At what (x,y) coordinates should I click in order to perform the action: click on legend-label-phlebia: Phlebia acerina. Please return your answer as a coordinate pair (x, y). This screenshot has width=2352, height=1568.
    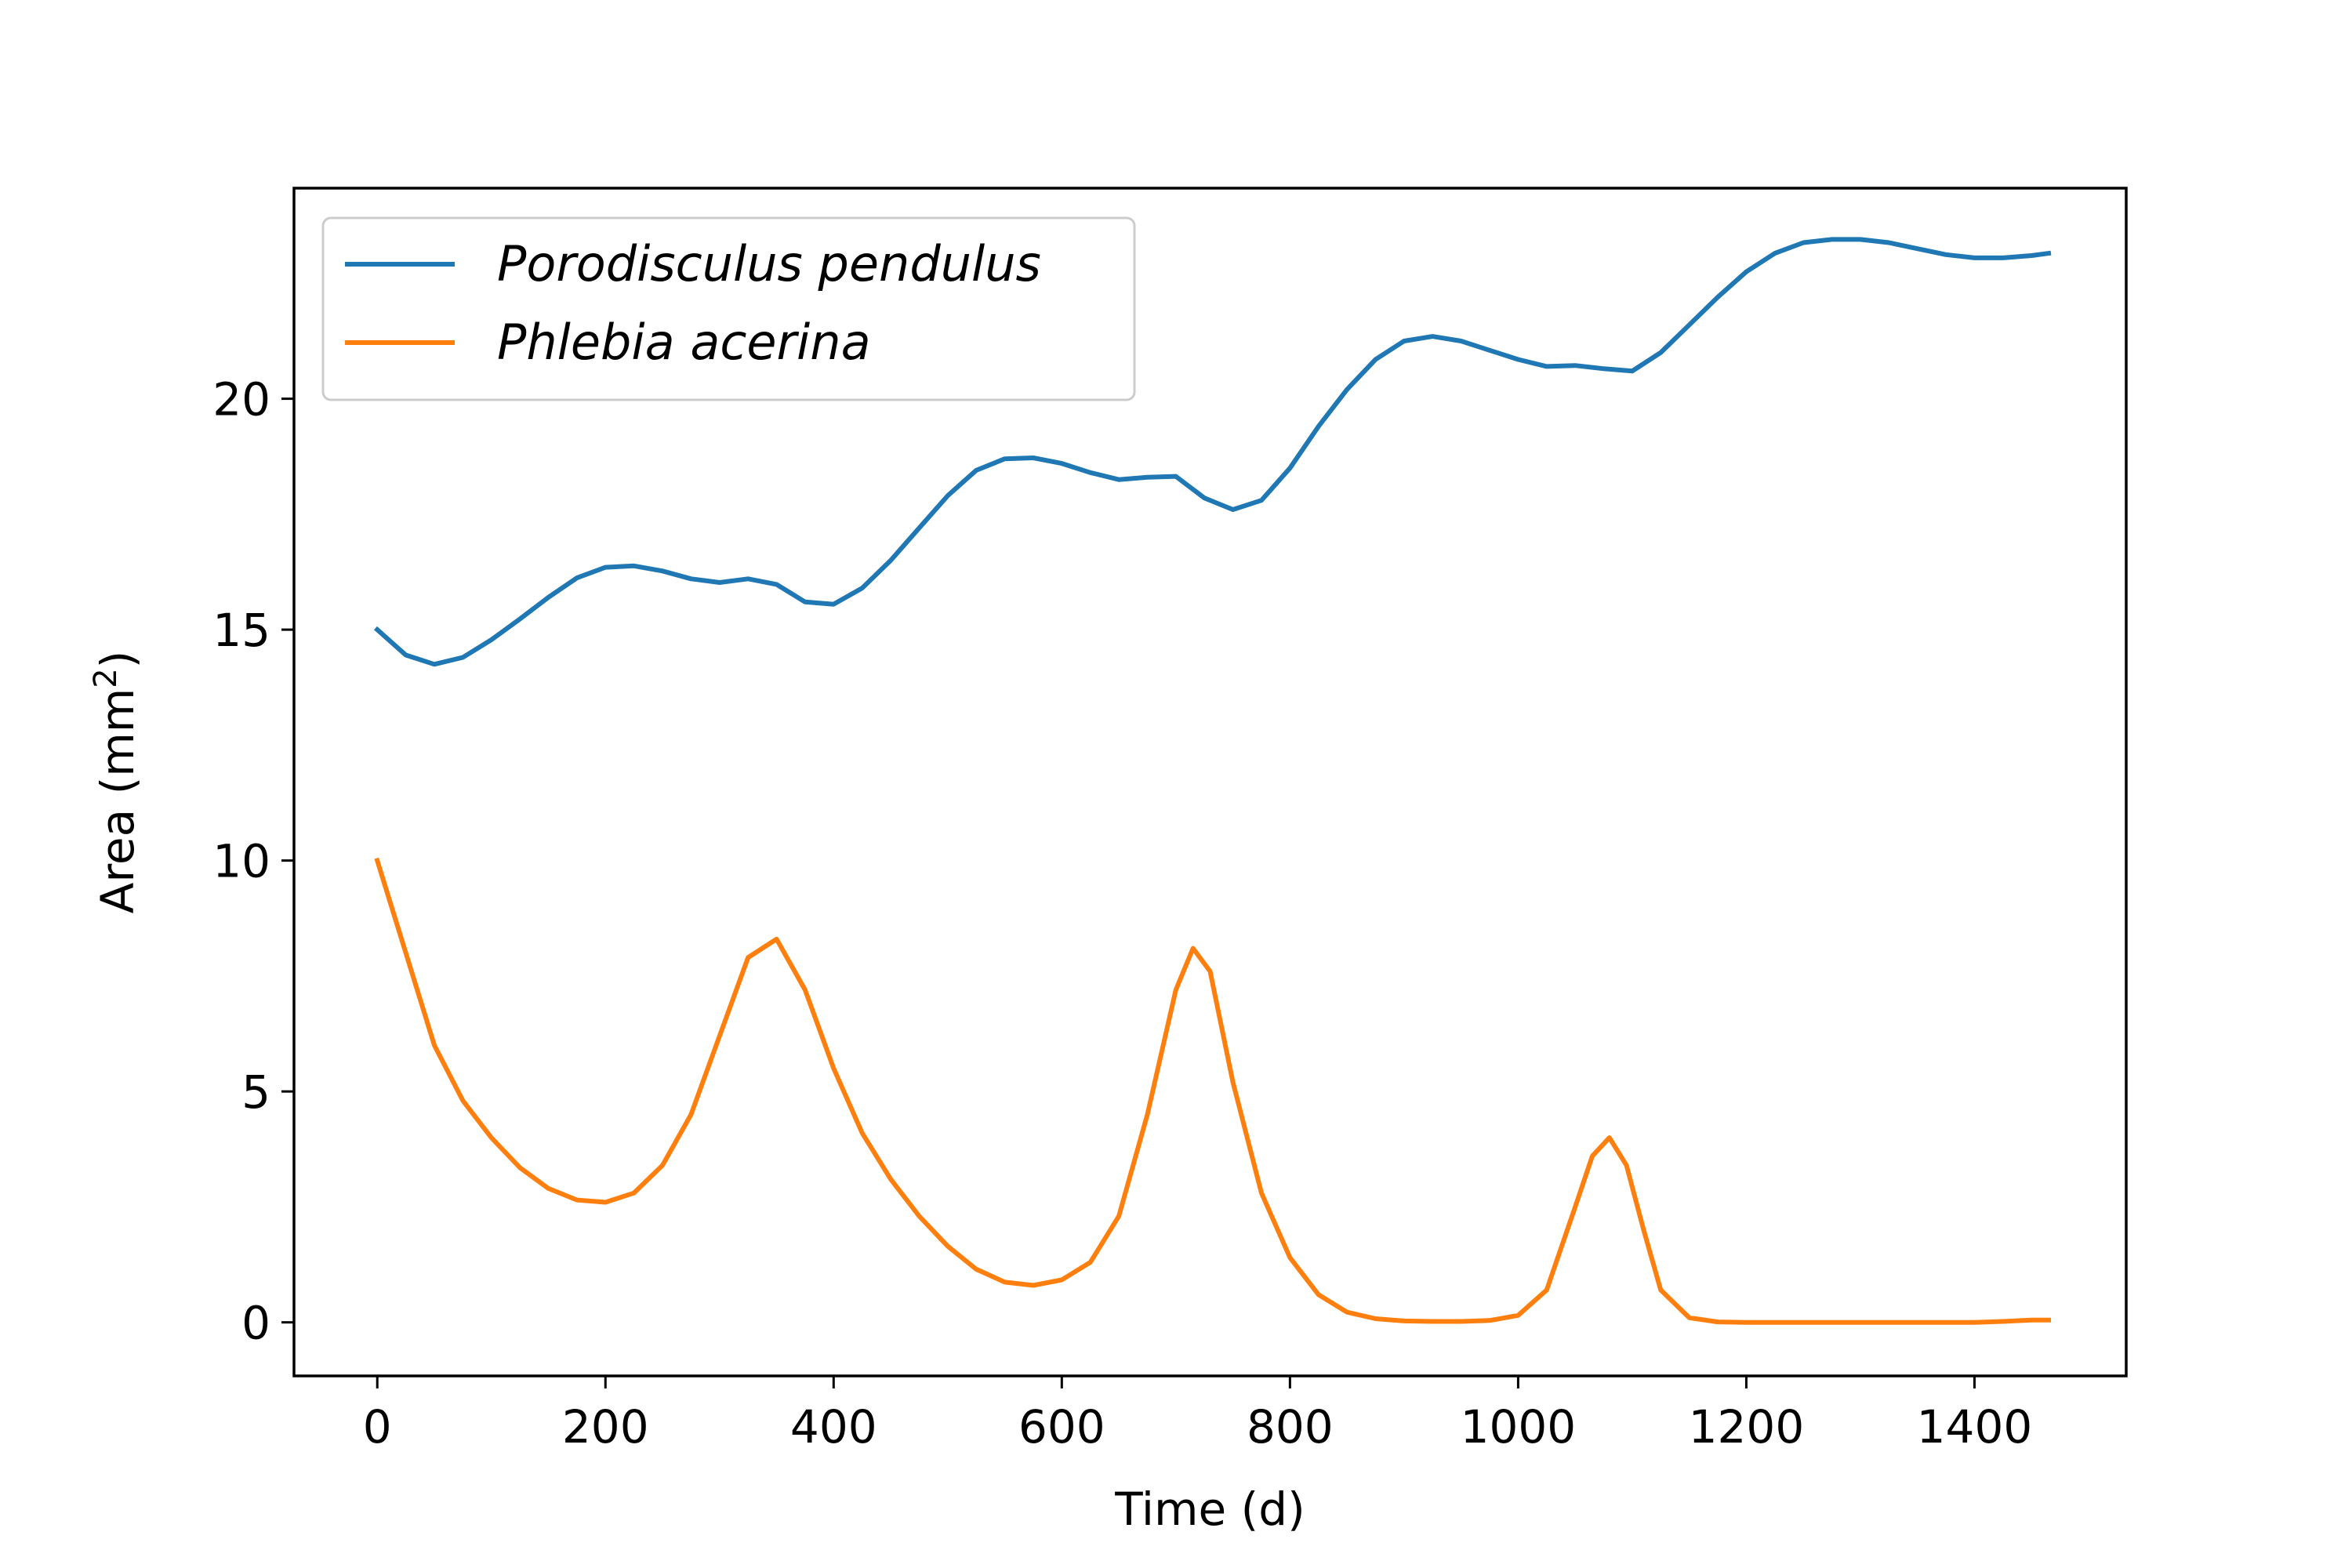
    Looking at the image, I should click on (684, 342).